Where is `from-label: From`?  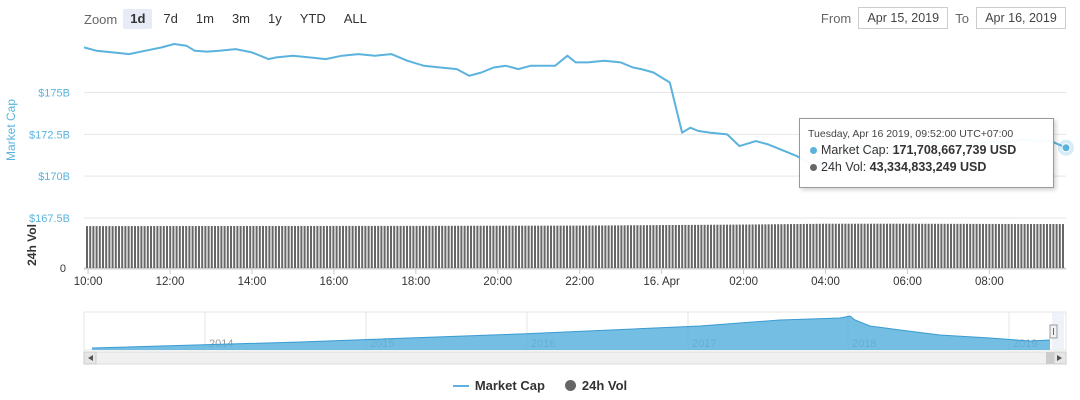 from-label: From is located at coordinates (836, 18).